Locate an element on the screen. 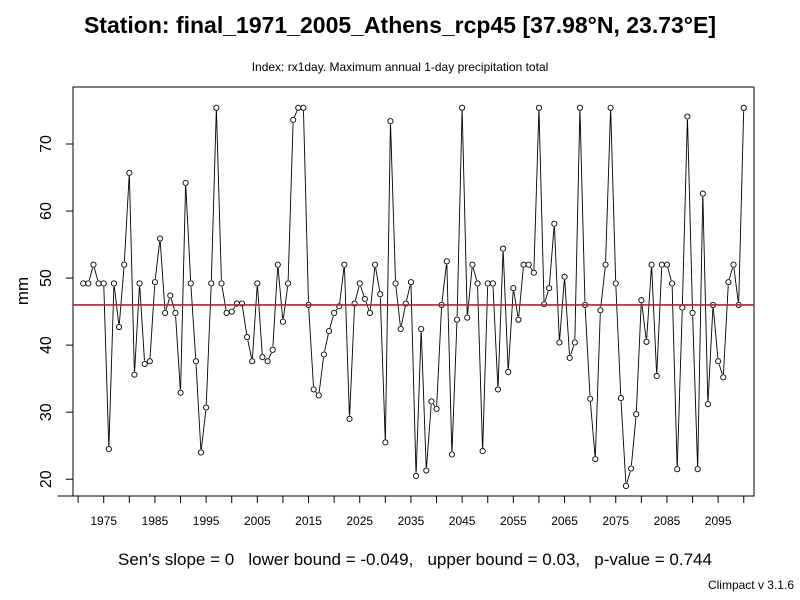 This screenshot has width=800, height=600. y-tick-label: 60 is located at coordinates (46, 211).